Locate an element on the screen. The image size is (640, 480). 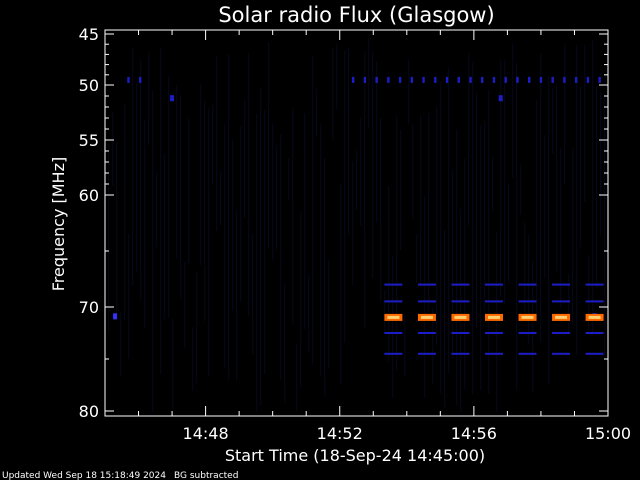
y-tick-label: 80 is located at coordinates (89, 411).